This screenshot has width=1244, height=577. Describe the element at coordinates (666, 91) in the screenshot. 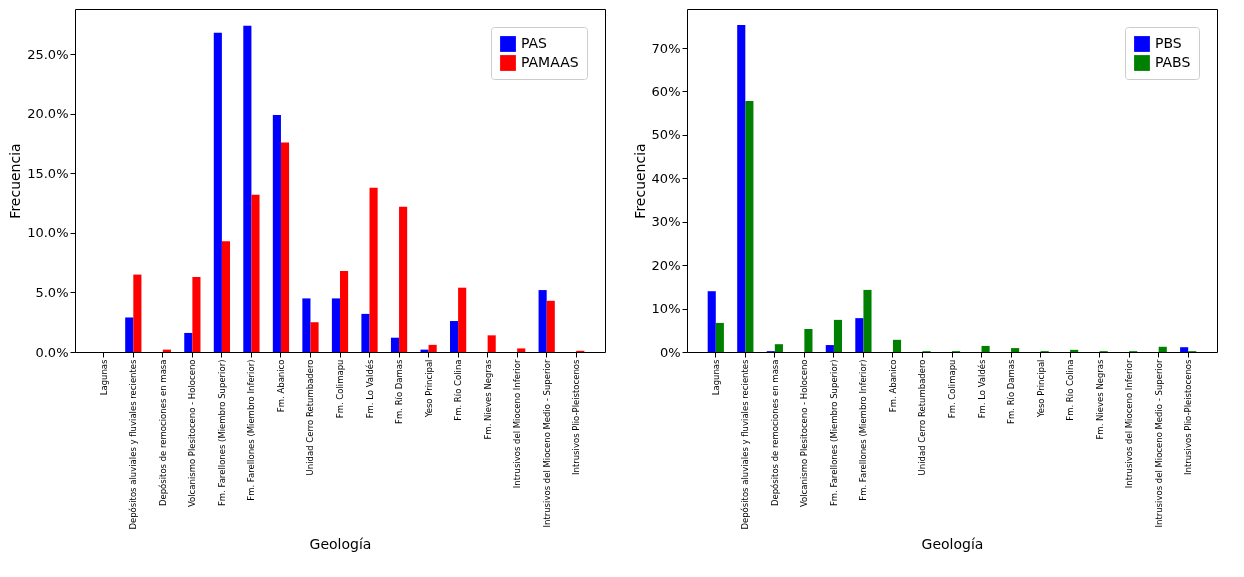

I see `y-tick-label: 60%` at that location.